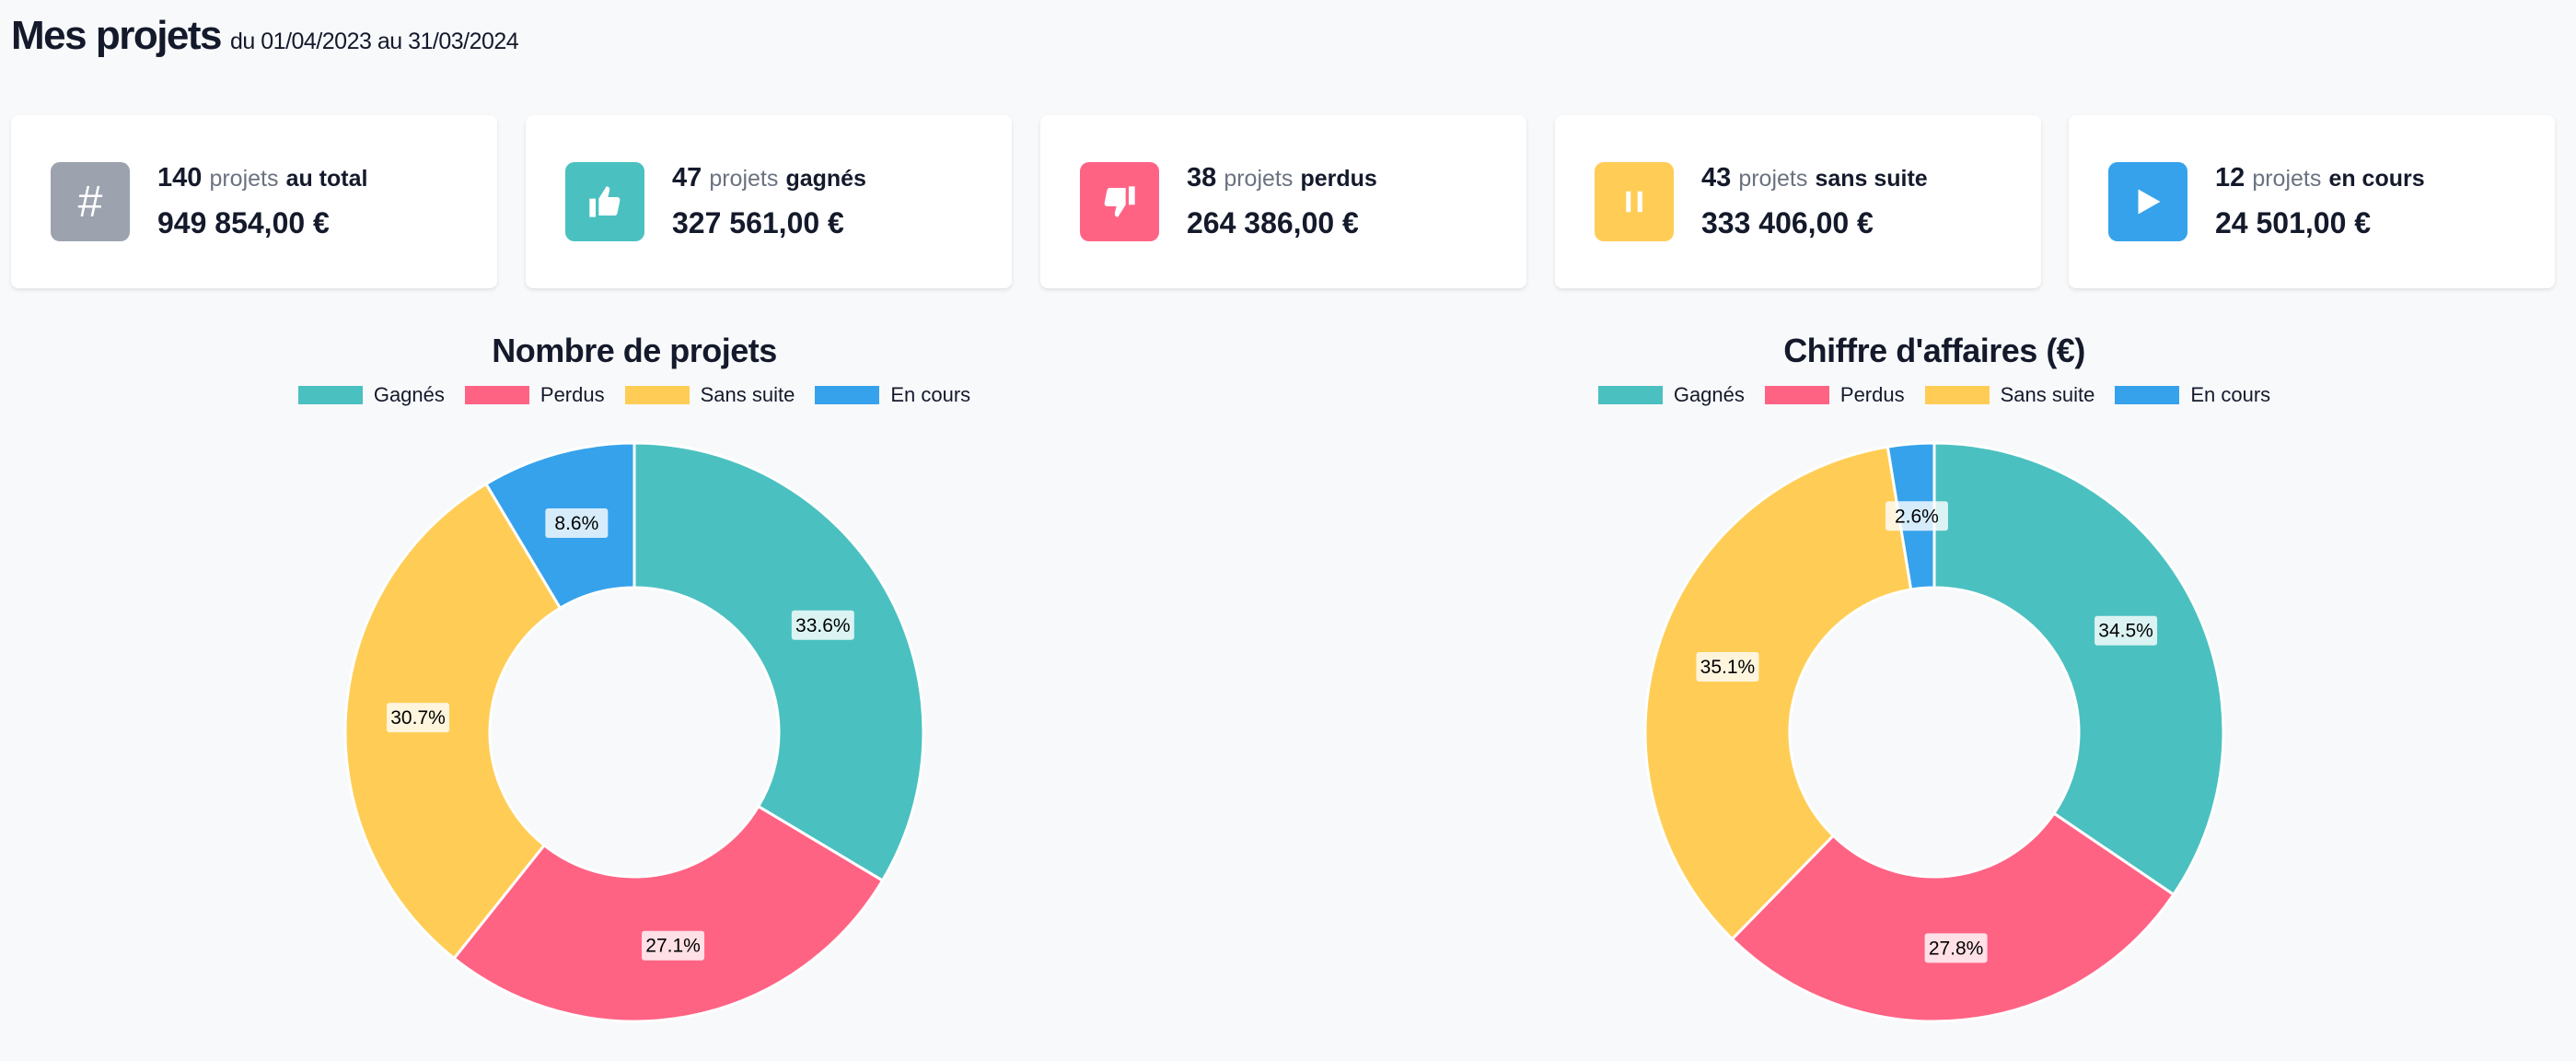 The width and height of the screenshot is (2576, 1061). I want to click on stat-status: au total, so click(326, 179).